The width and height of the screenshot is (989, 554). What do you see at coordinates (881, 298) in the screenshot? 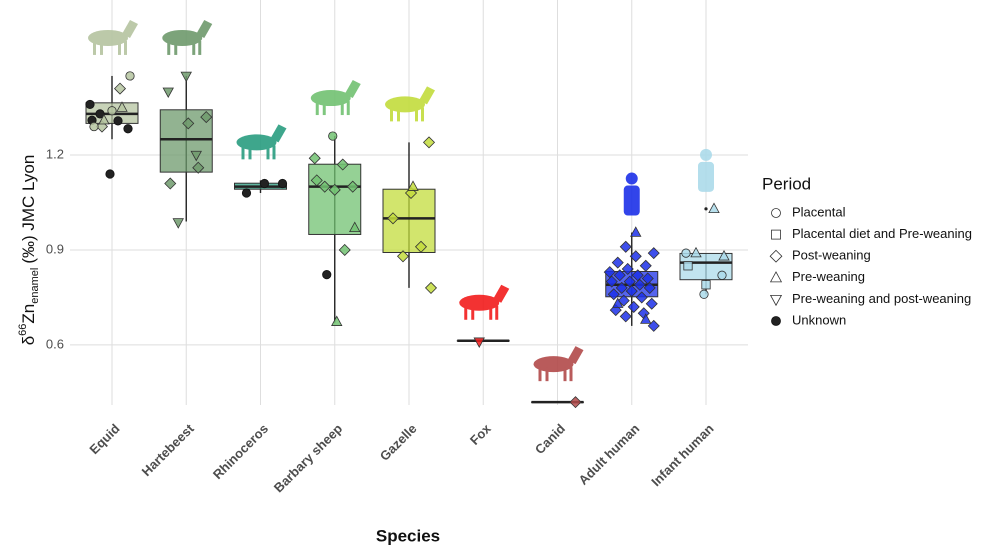
I see `legend-label: Pre-weaning and post-weaning` at bounding box center [881, 298].